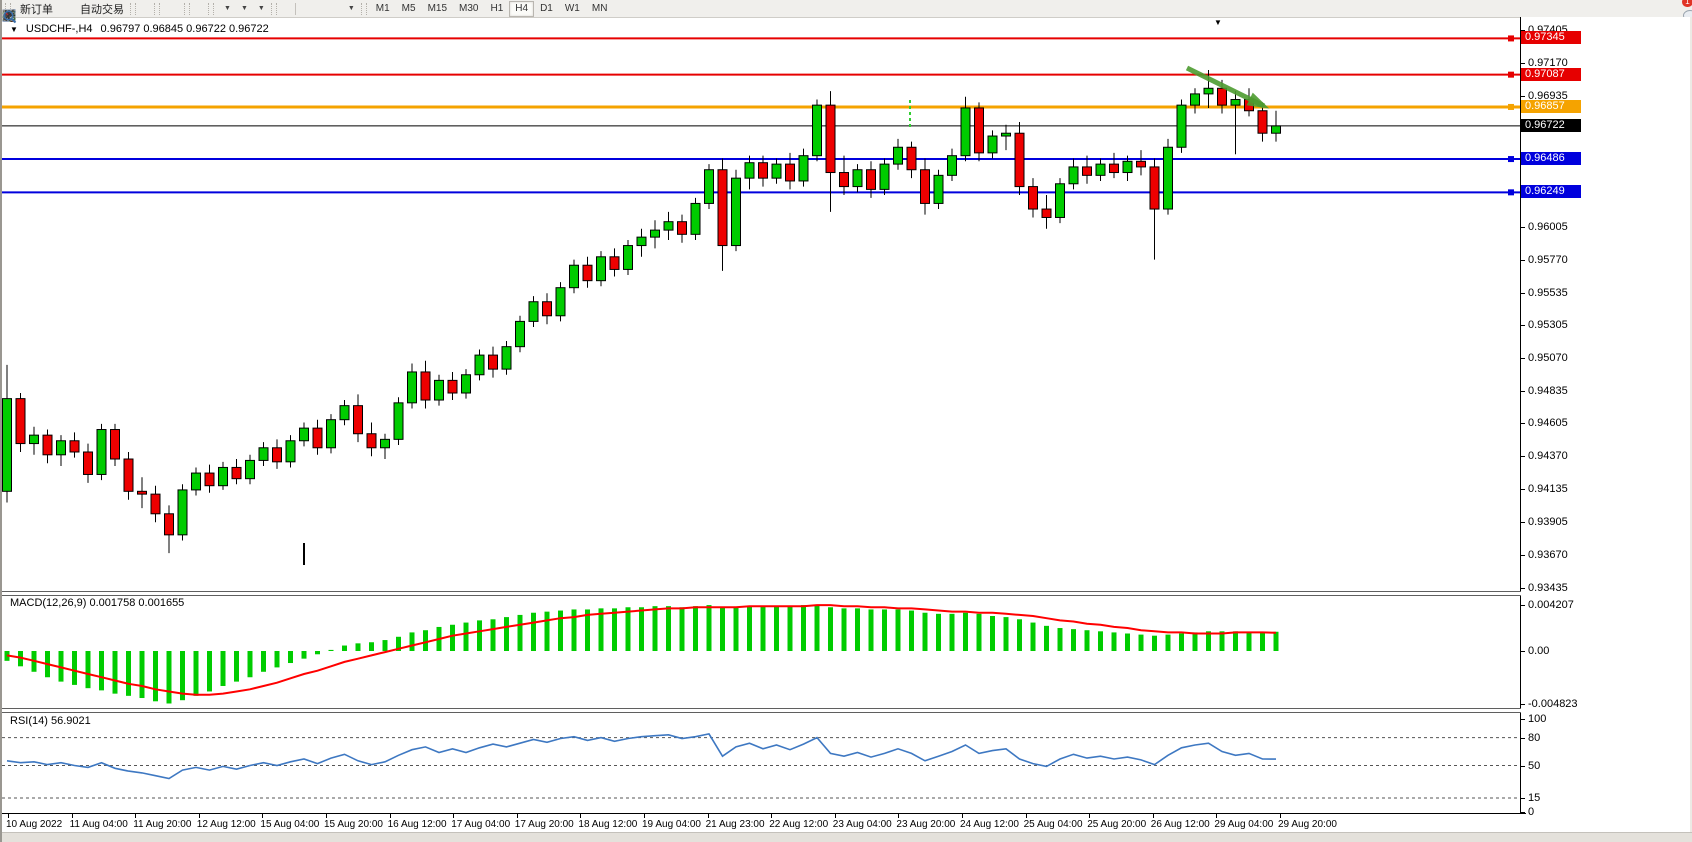 This screenshot has height=842, width=1692. Describe the element at coordinates (408, 8) in the screenshot. I see `timeframe-button-m5: M5` at that location.